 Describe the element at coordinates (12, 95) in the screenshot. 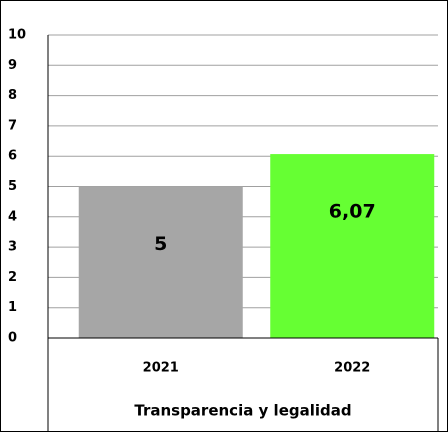

I see `y-tick-label: 8` at that location.